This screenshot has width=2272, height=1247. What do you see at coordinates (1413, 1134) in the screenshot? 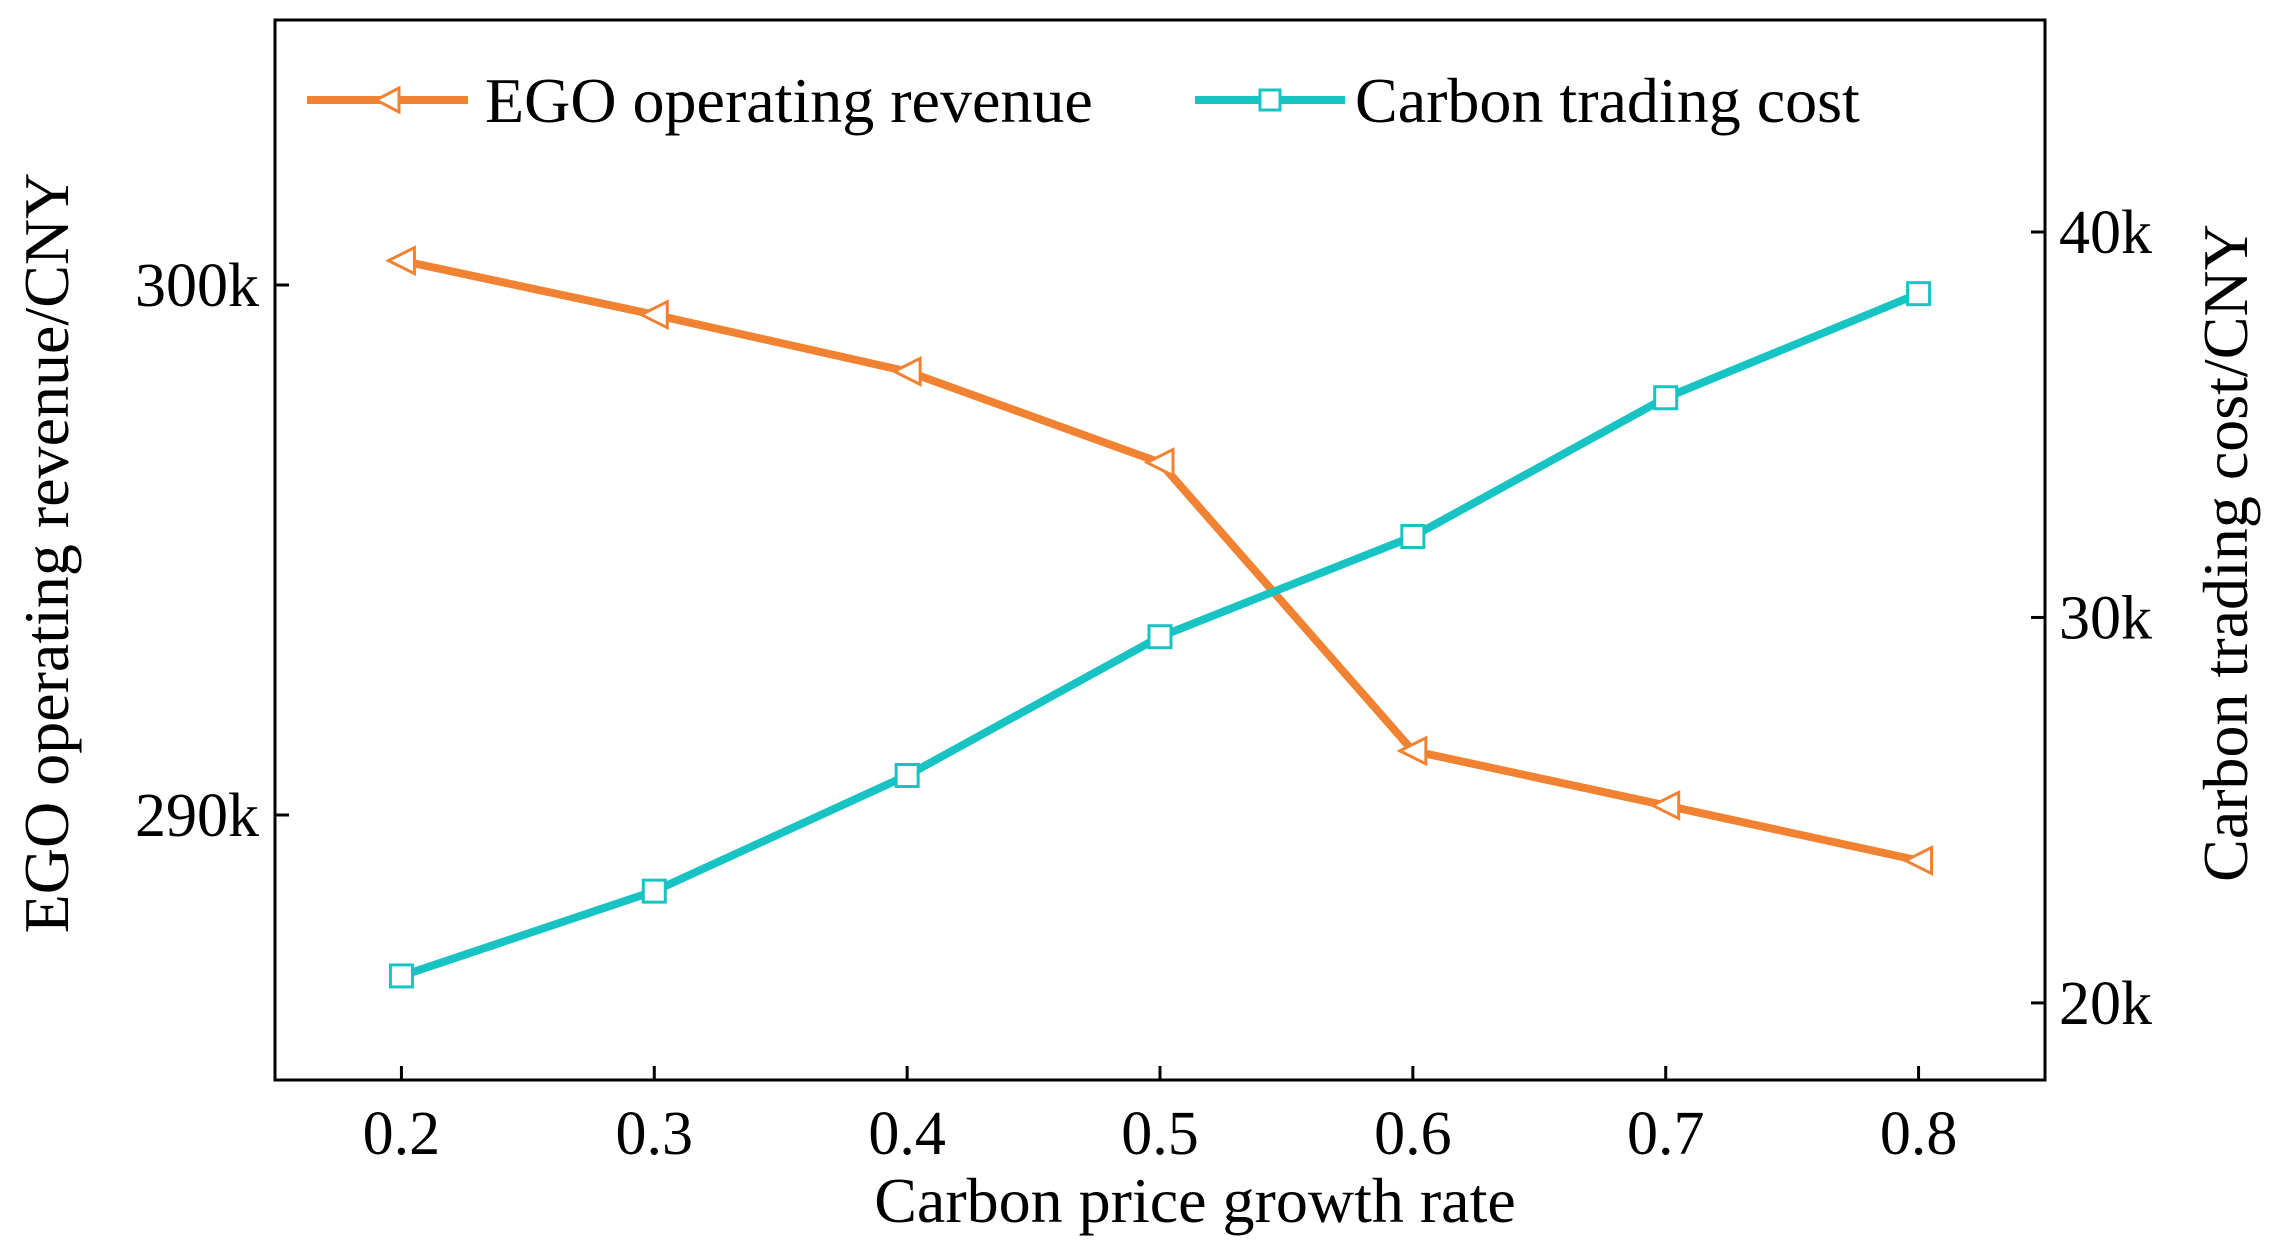
I see `x-tick-label: 0.6` at bounding box center [1413, 1134].